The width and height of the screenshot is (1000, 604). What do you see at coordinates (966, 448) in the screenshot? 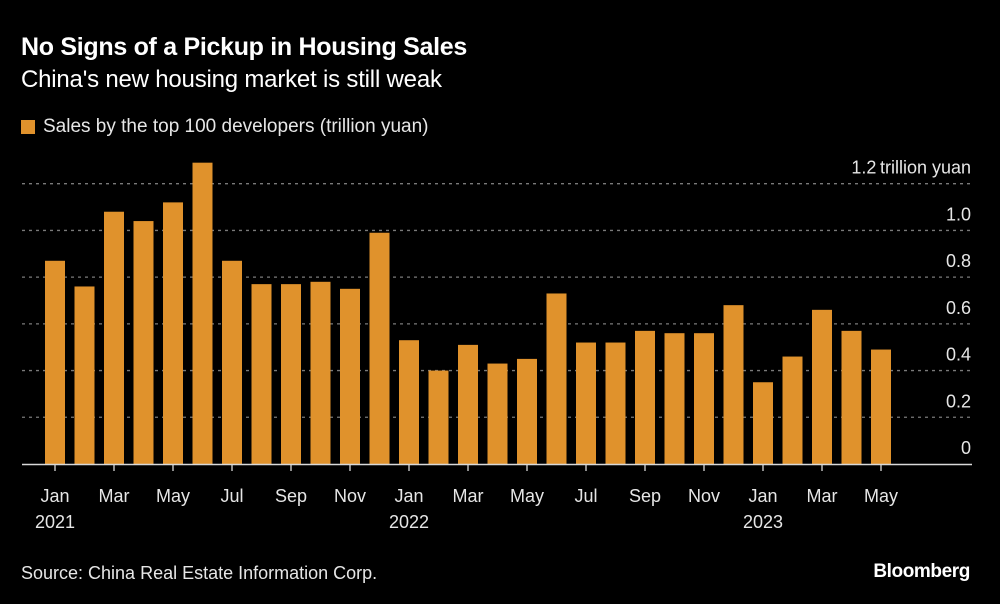
I see `y-tick-label: 0` at bounding box center [966, 448].